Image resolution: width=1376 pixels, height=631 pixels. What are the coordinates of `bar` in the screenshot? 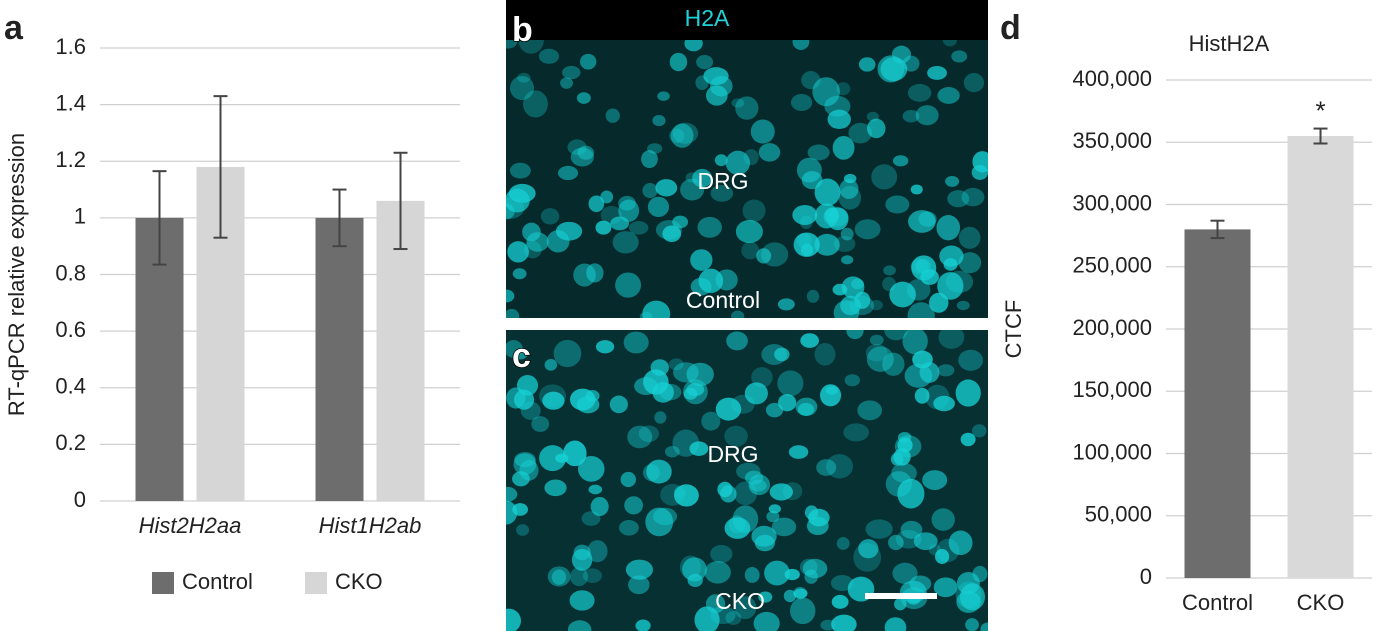 It's located at (1217, 403).